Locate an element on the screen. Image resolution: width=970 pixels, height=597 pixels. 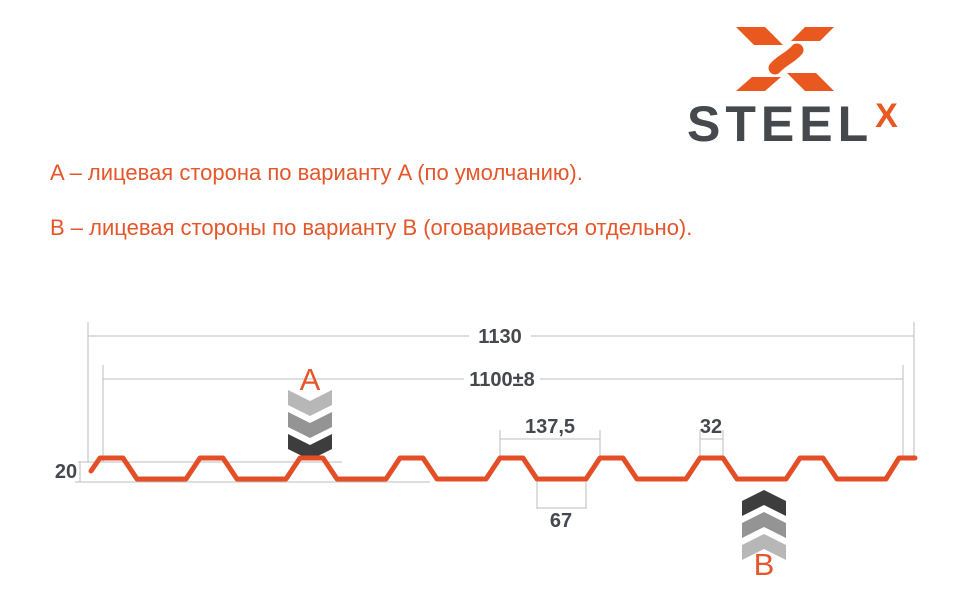
dim-line-rib-pitch is located at coordinates (550, 443).